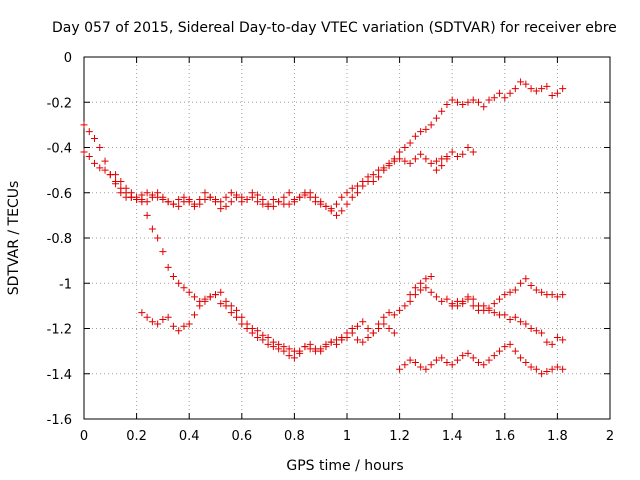  Describe the element at coordinates (241, 436) in the screenshot. I see `x-tick-label: 0.6` at that location.